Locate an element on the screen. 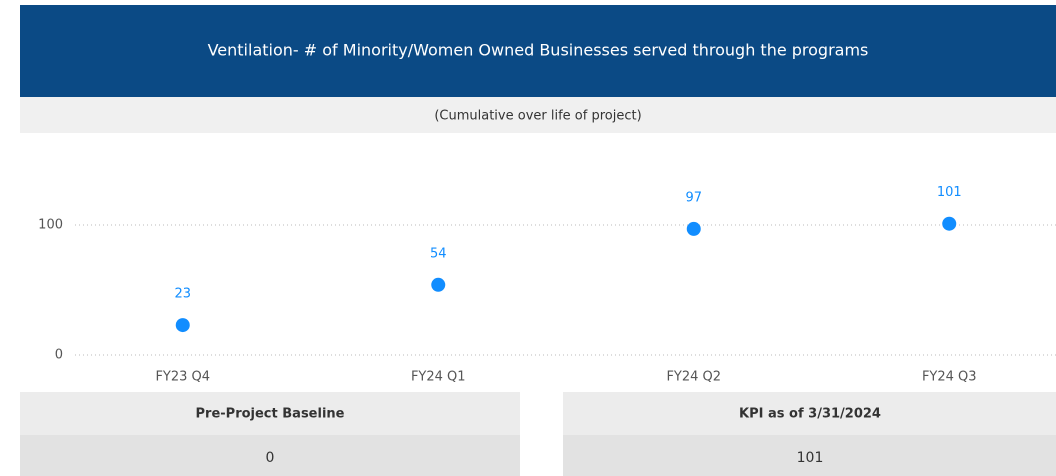 This screenshot has width=1056, height=476. subtitle: (Cumulative over life of project) is located at coordinates (537, 116).